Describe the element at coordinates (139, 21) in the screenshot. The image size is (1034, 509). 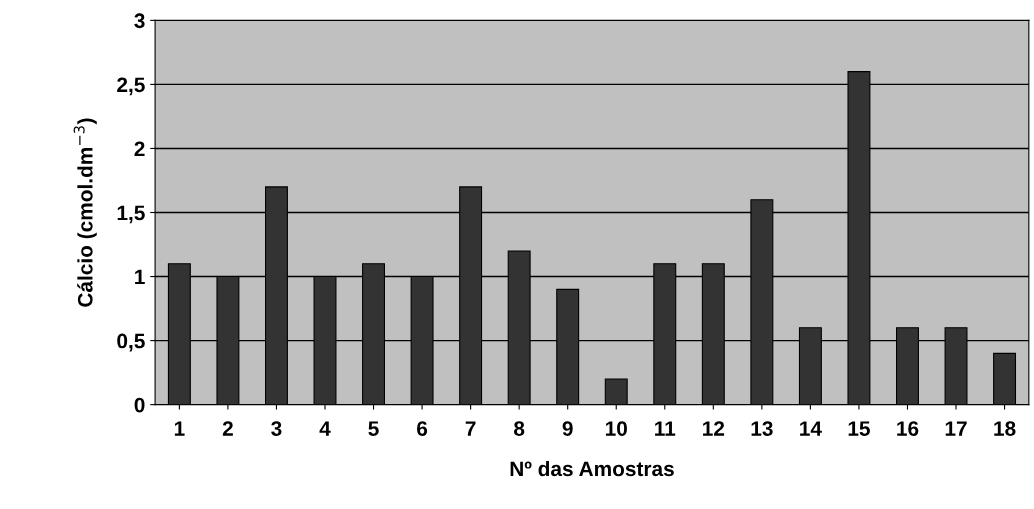
I see `y-tick-label: 3` at that location.